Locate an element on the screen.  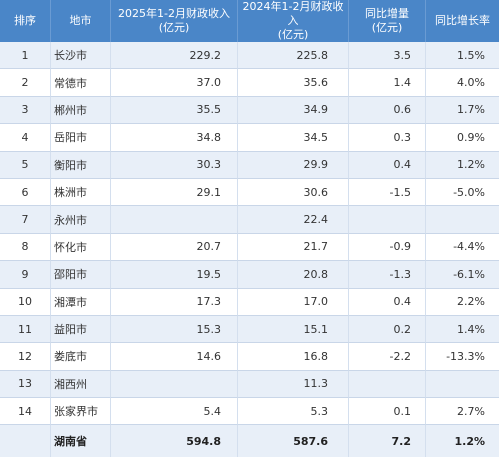
cell-rank: 14 is located at coordinates (25, 412).